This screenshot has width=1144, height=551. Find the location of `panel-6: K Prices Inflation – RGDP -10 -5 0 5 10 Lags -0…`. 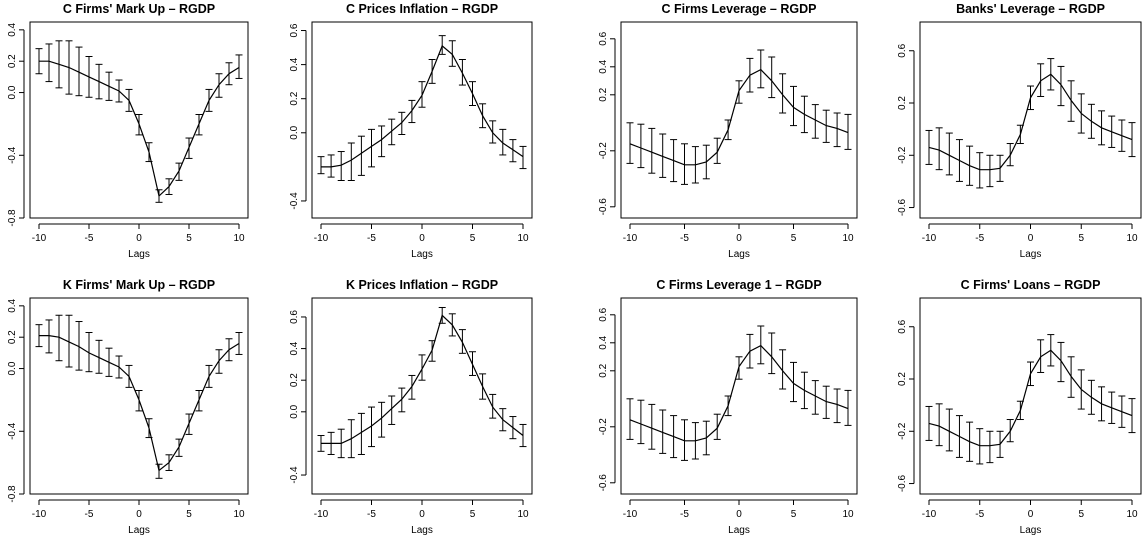

panel-6: K Prices Inflation – RGDP -10 -5 0 5 10 Lags -0… is located at coordinates (411, 407).